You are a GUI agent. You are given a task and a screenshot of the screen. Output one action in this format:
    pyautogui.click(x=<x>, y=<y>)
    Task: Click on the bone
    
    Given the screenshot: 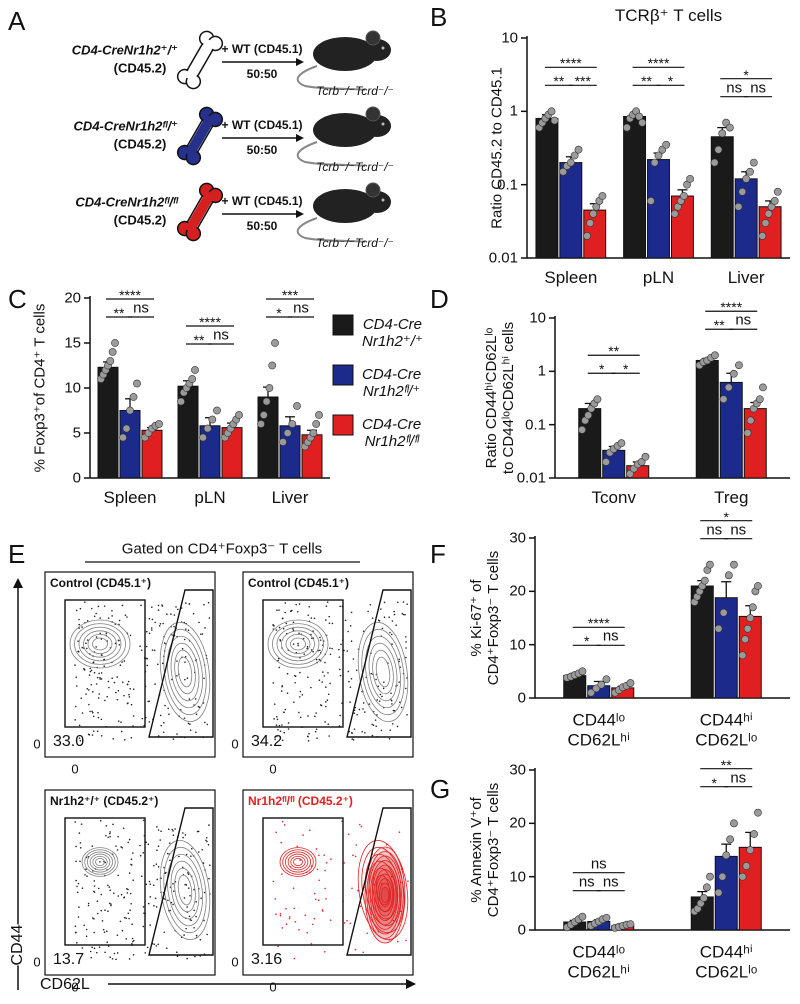 What is the action you would take?
    pyautogui.click(x=200, y=136)
    